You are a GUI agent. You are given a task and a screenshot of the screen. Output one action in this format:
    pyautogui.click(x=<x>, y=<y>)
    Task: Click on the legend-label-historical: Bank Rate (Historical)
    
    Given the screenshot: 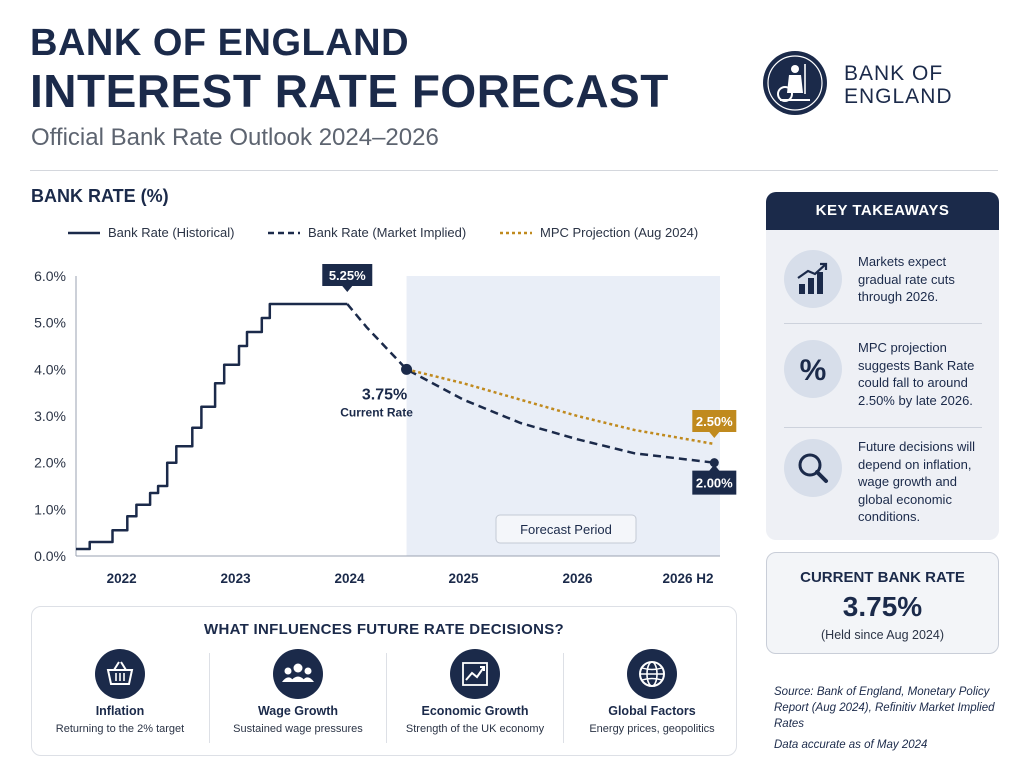 What is the action you would take?
    pyautogui.click(x=171, y=232)
    